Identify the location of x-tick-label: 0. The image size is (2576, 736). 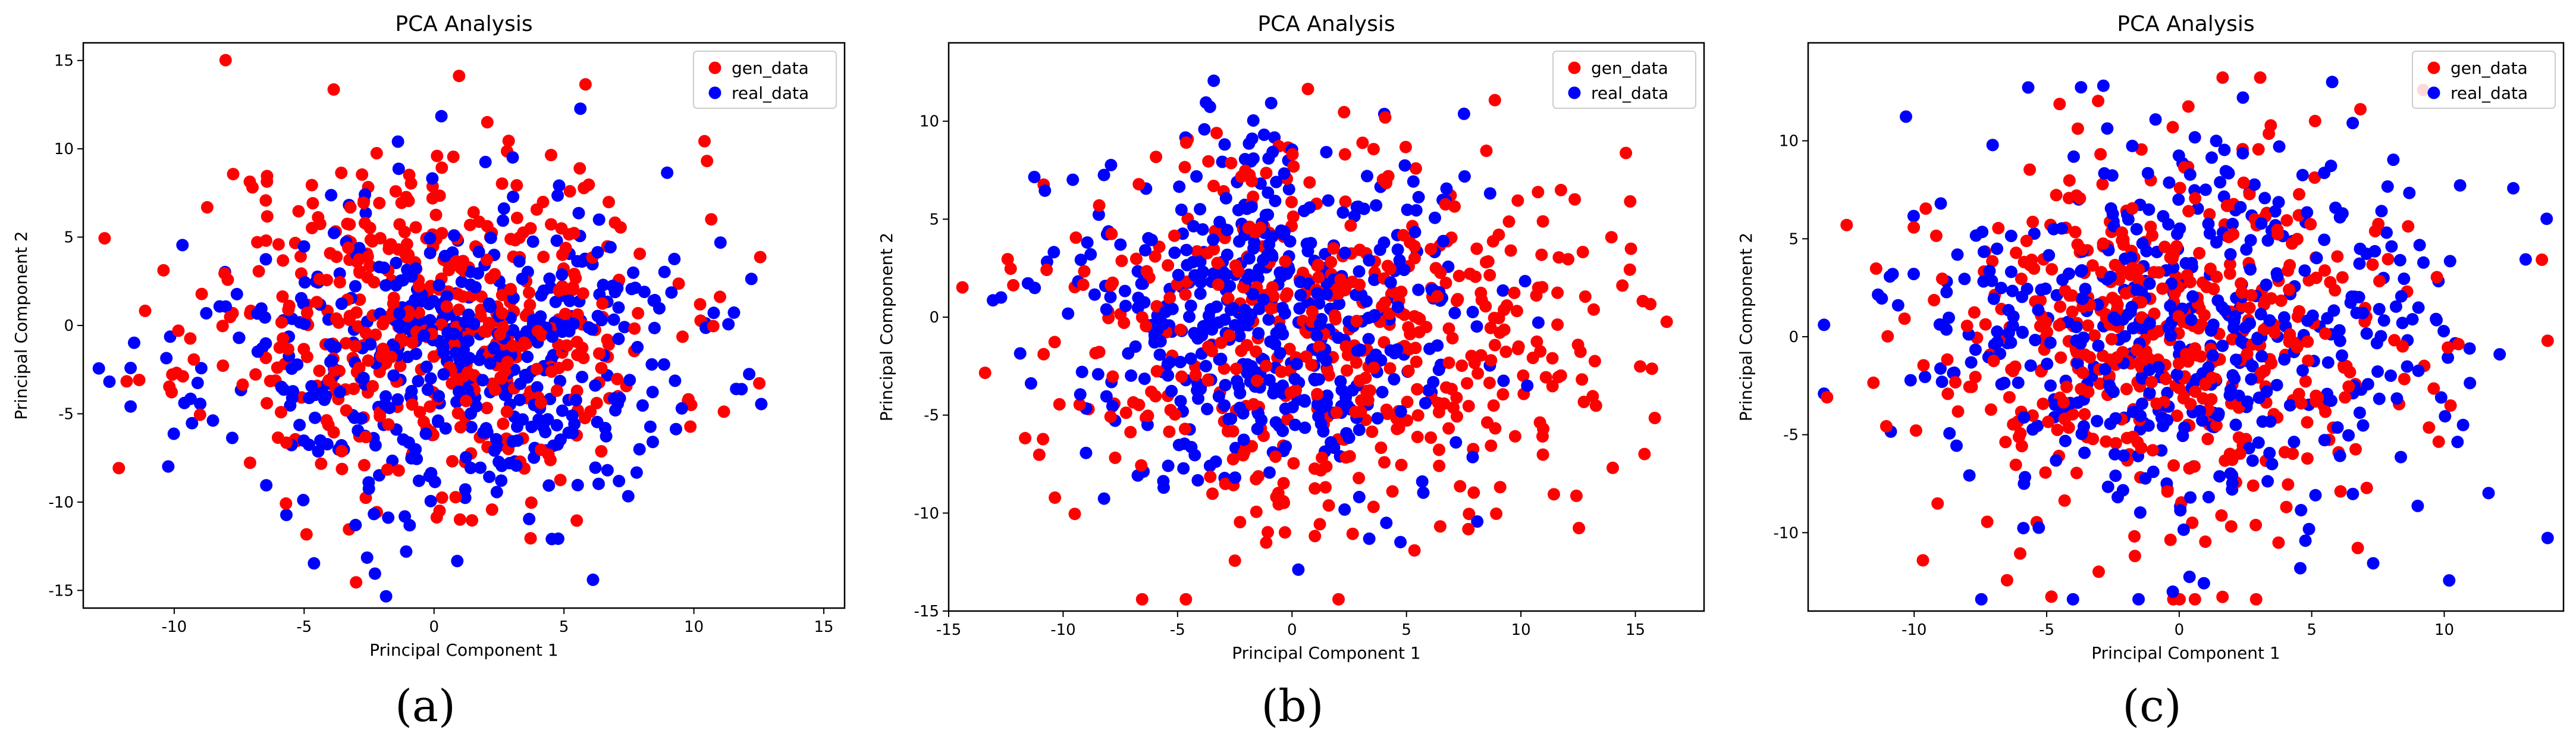
(434, 627).